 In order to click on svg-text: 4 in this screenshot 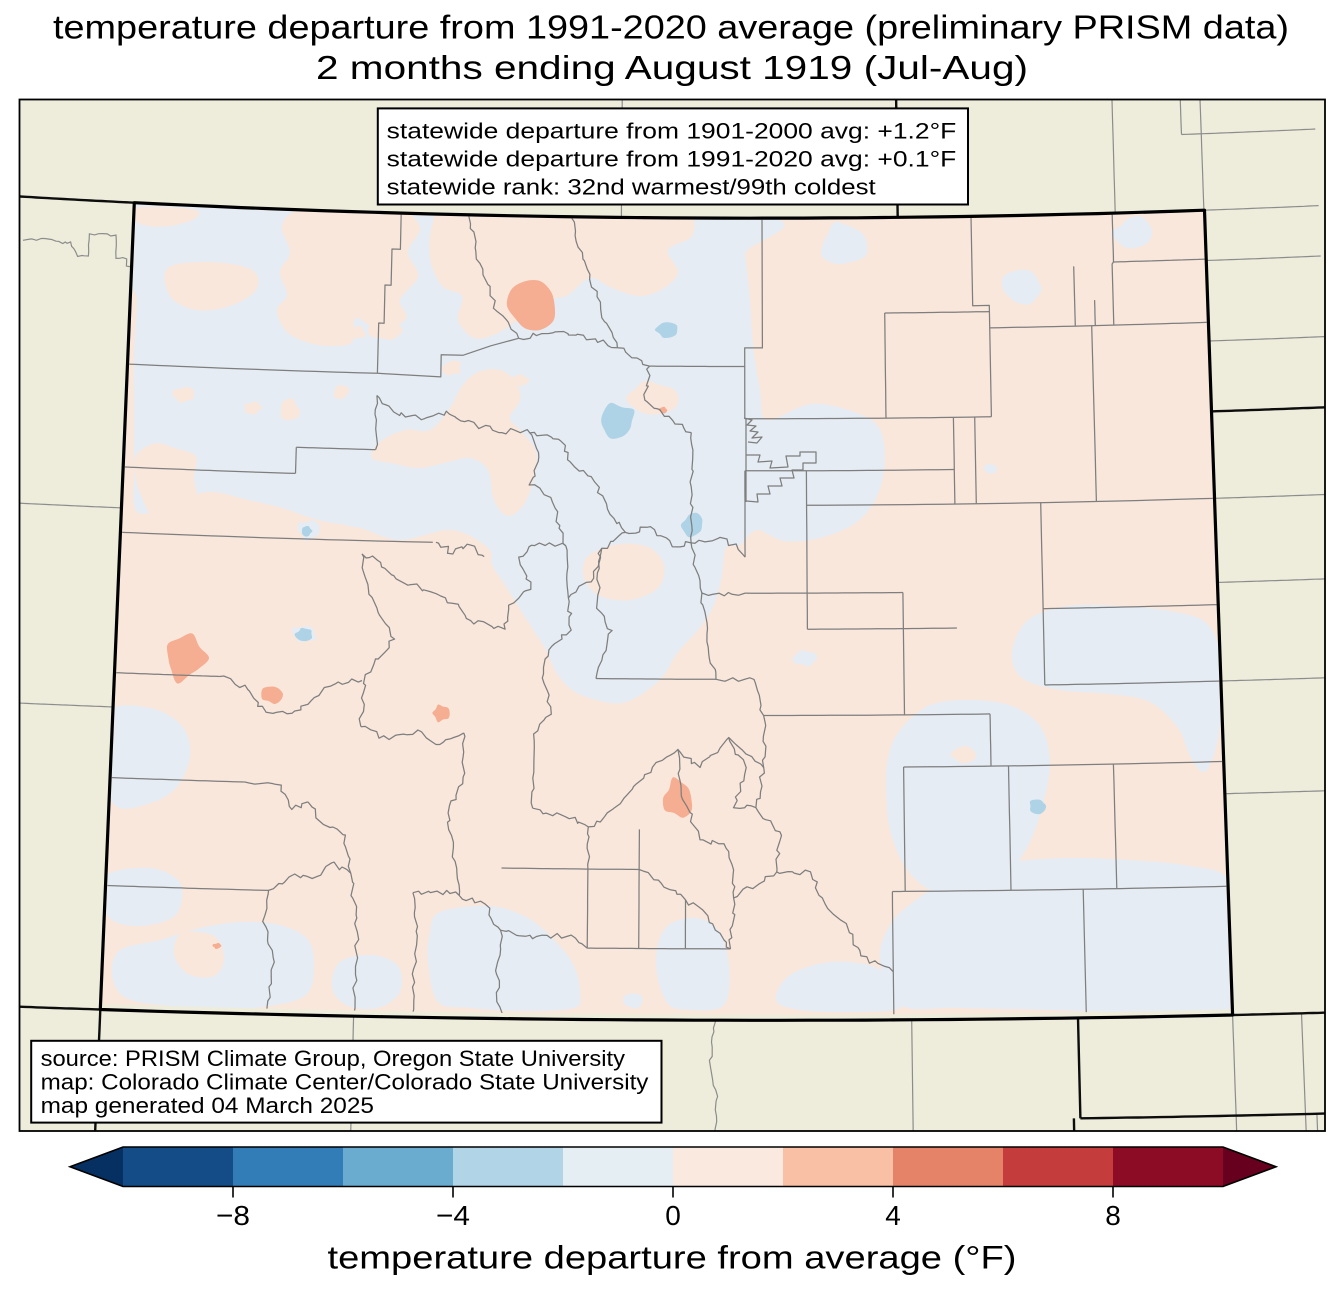, I will do `click(893, 1215)`.